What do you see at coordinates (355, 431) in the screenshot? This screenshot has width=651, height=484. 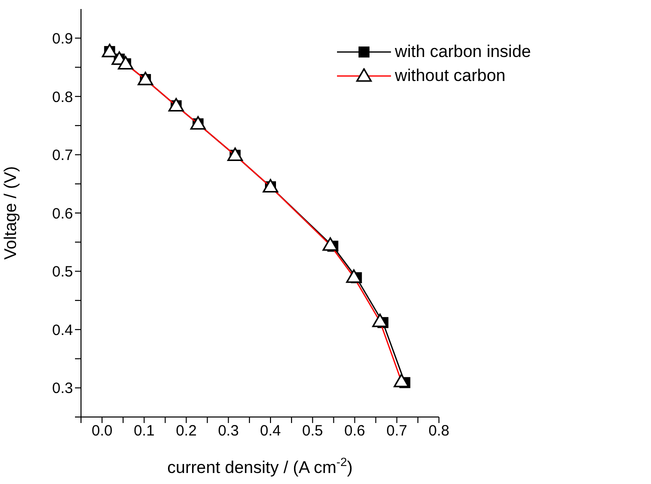 I see `x-tick-label: 0.6` at bounding box center [355, 431].